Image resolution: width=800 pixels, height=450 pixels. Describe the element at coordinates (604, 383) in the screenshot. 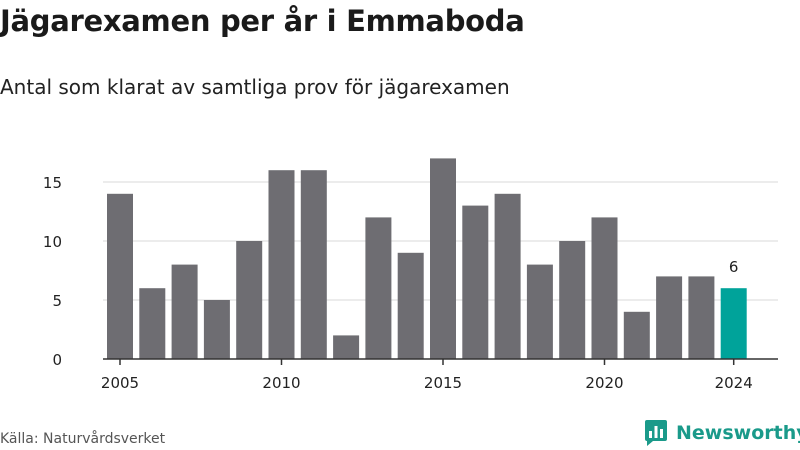

I see `x-tick-label: 2020` at that location.